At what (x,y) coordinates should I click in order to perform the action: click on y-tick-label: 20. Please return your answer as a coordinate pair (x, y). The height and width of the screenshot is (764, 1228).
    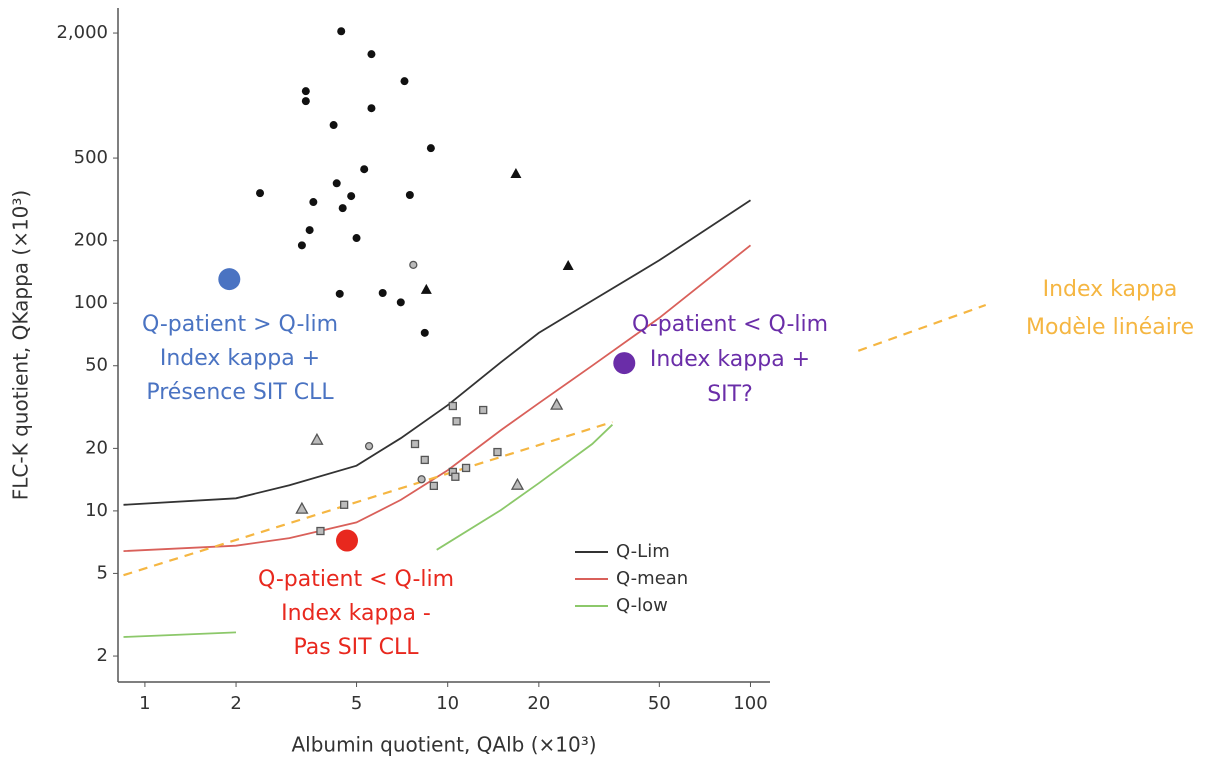
    Looking at the image, I should click on (96, 447).